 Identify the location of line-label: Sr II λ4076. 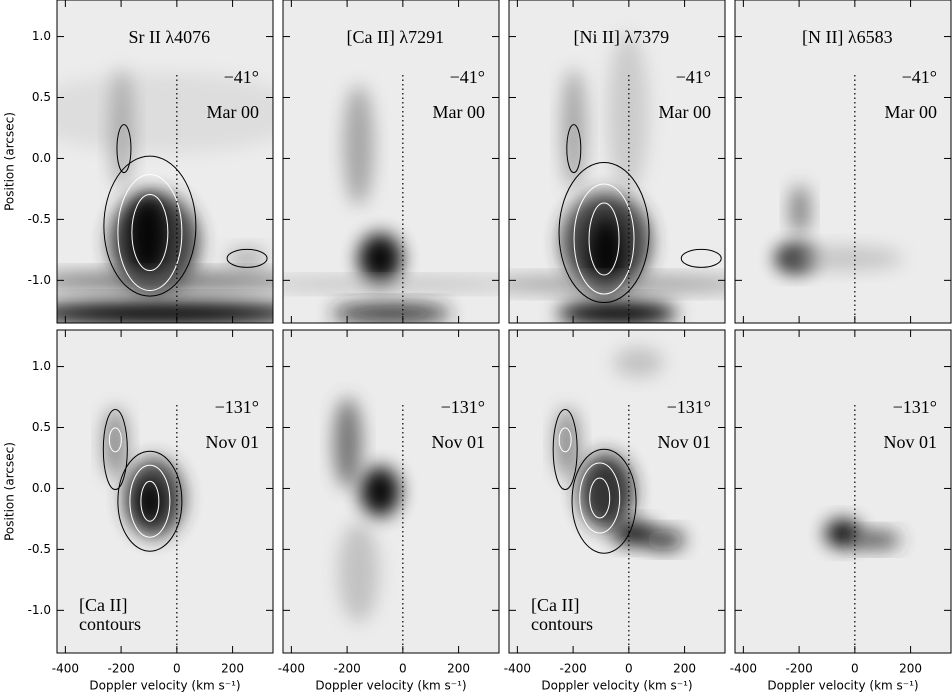
(169, 37).